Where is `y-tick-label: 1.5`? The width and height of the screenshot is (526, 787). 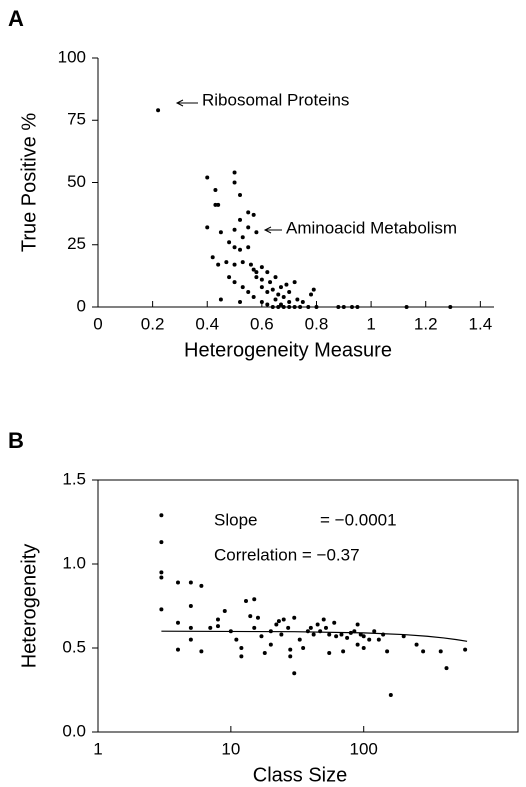
y-tick-label: 1.5 is located at coordinates (74, 478).